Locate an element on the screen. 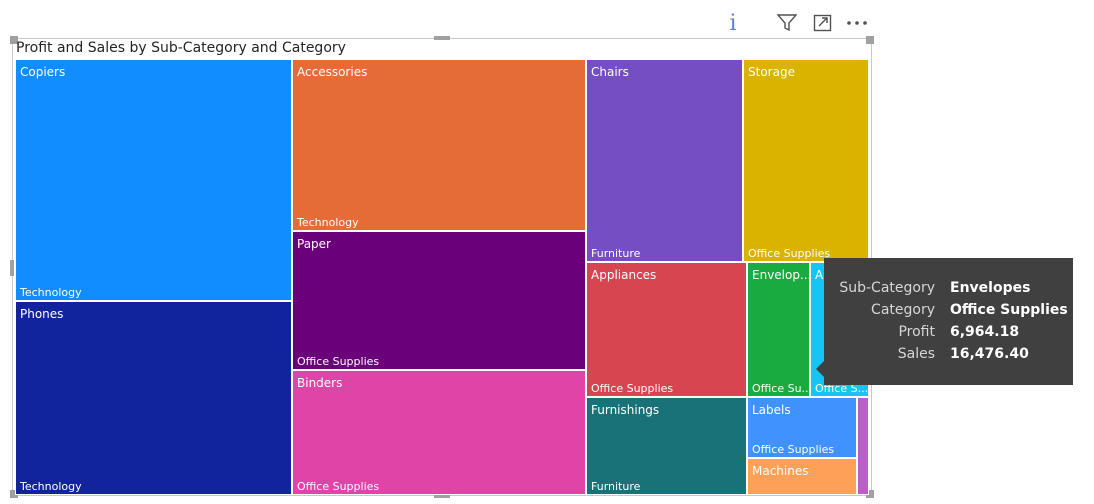 This screenshot has width=1094, height=504. treemap-tile: Appliances Office Supplies is located at coordinates (666, 329).